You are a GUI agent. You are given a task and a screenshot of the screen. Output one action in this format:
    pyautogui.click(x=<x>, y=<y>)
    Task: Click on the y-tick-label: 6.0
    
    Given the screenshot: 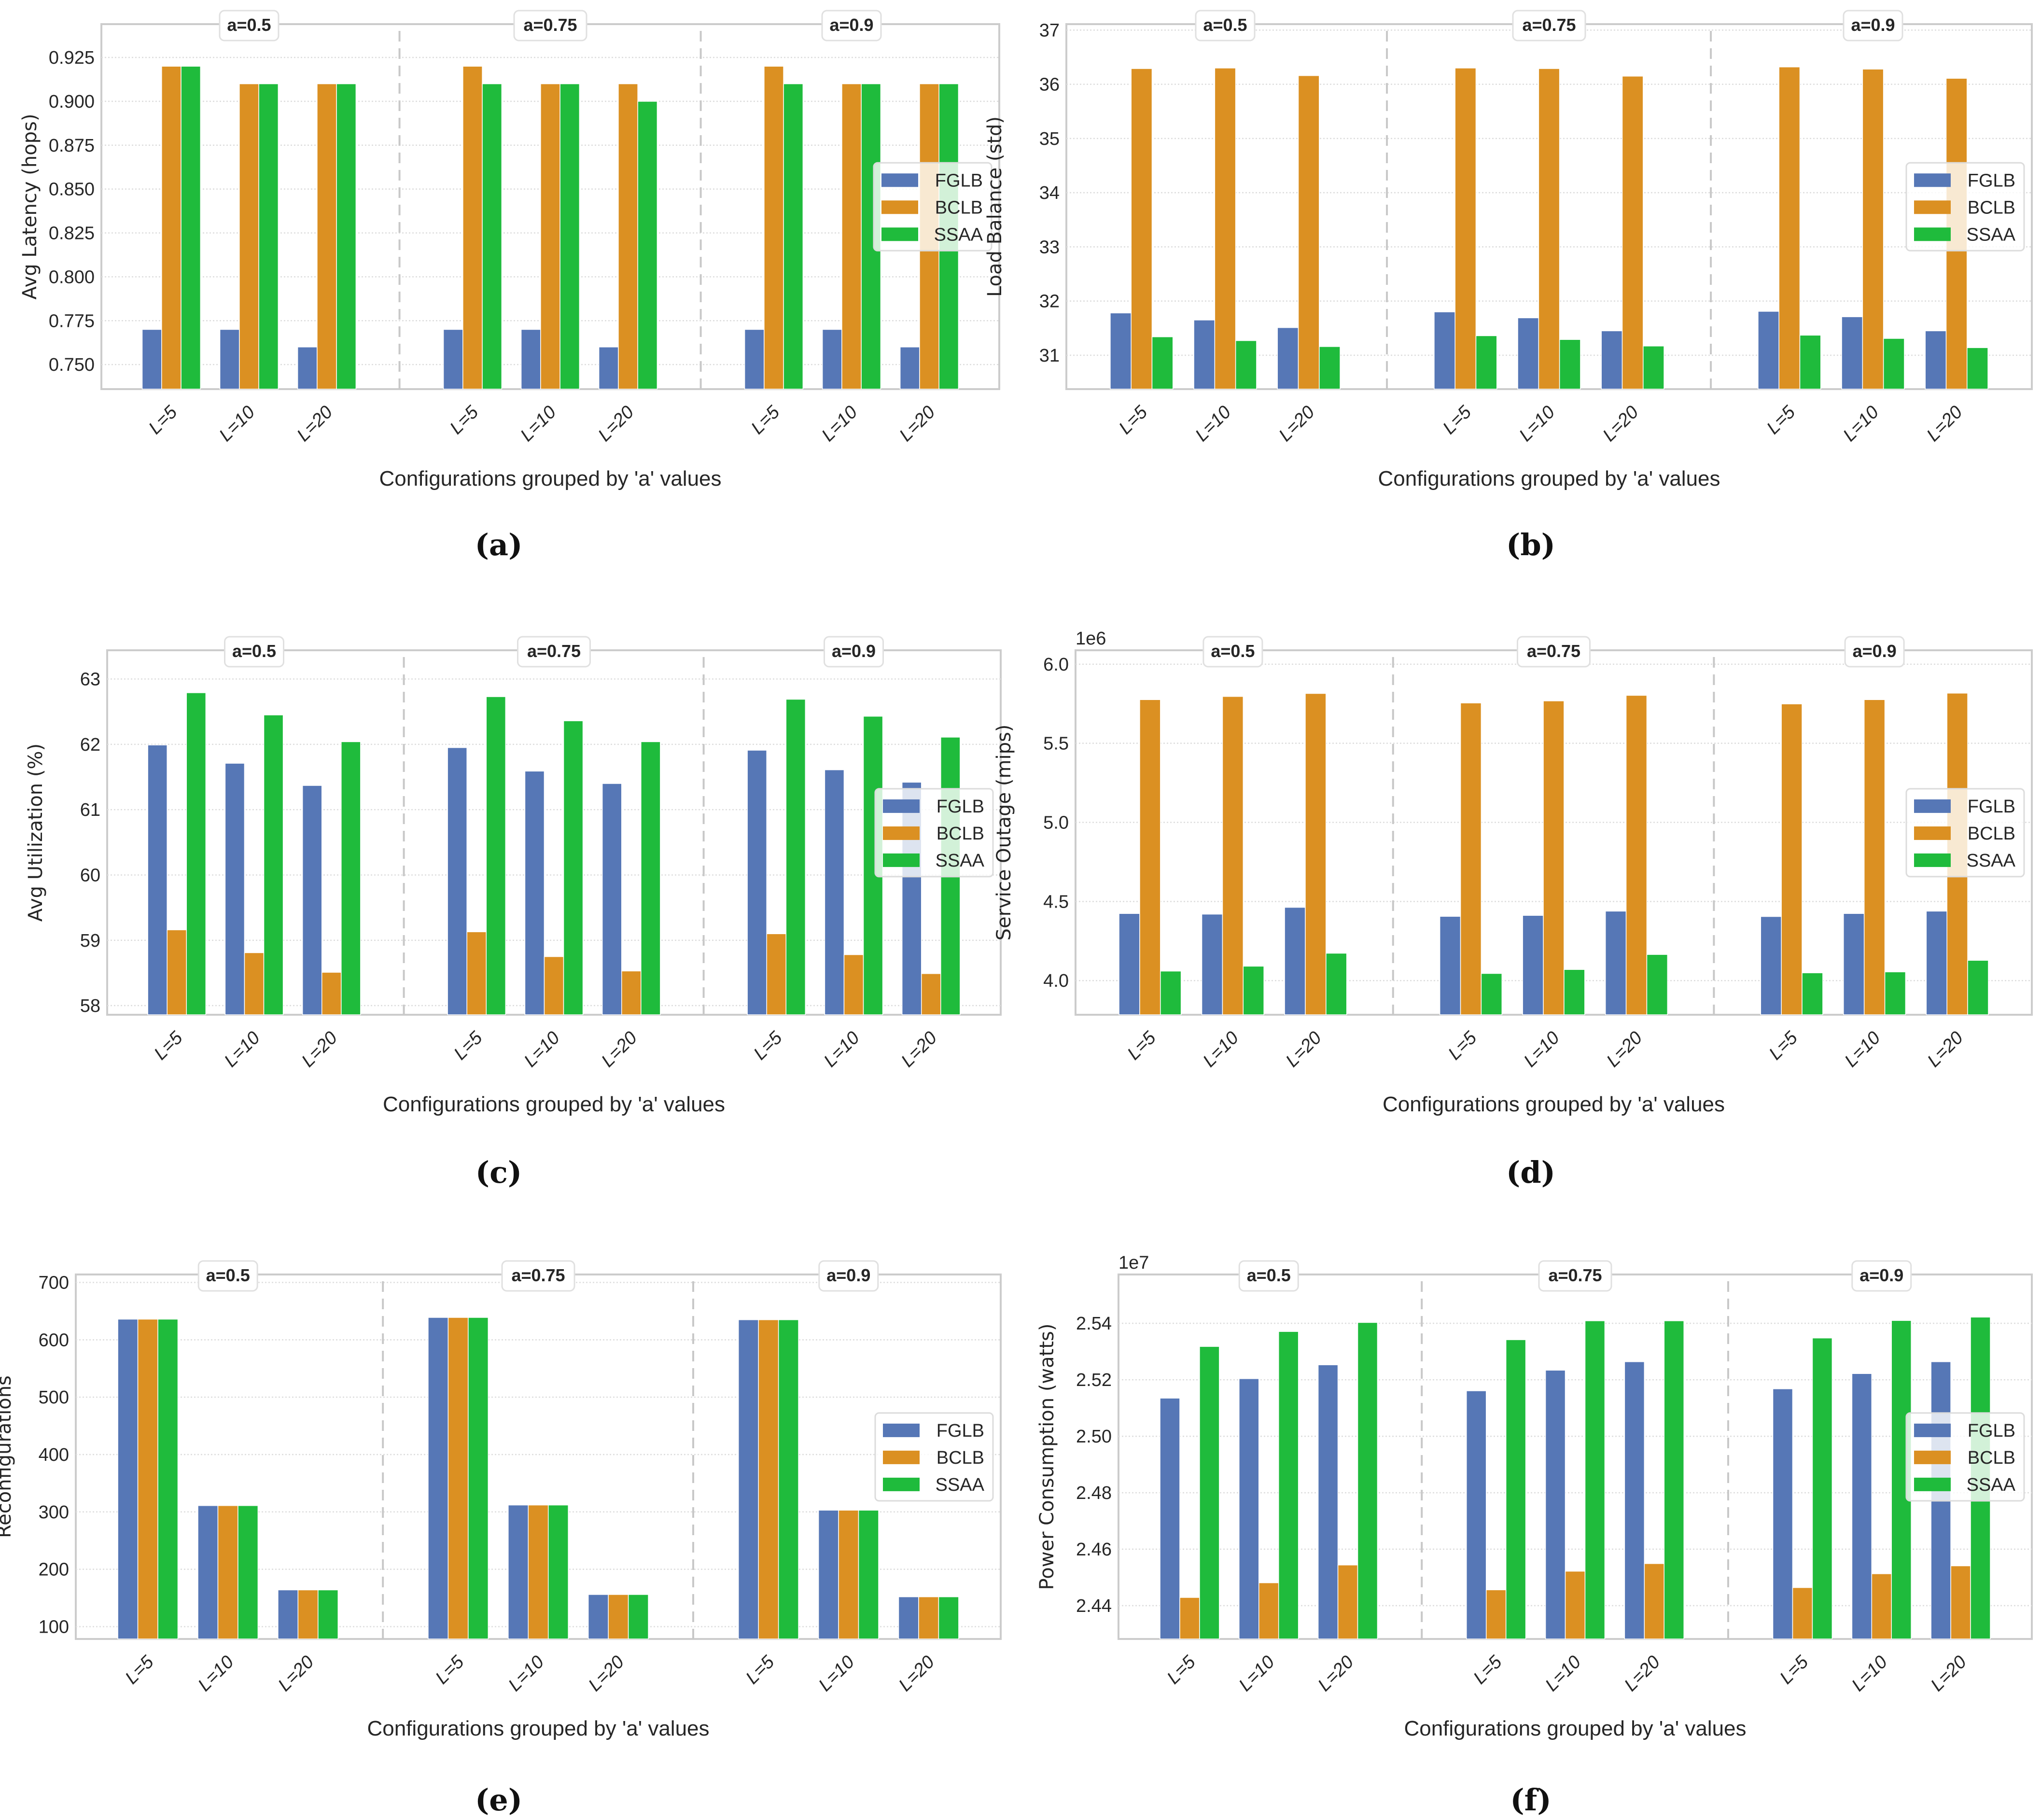 What is the action you would take?
    pyautogui.click(x=1056, y=665)
    